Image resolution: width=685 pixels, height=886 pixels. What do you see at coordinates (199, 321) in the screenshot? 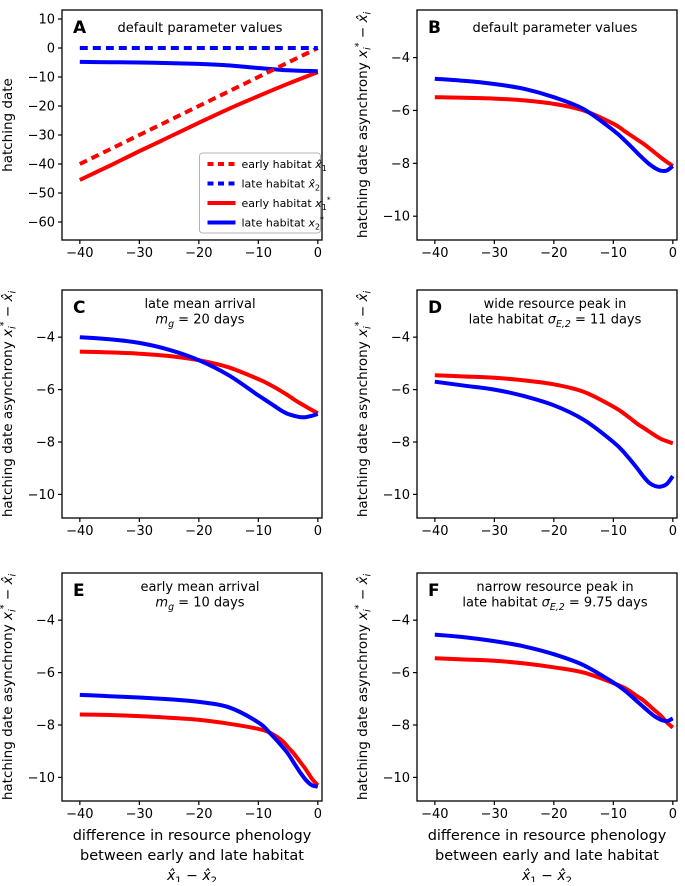
I see `subplot-title-line2: mg = 20 days` at bounding box center [199, 321].